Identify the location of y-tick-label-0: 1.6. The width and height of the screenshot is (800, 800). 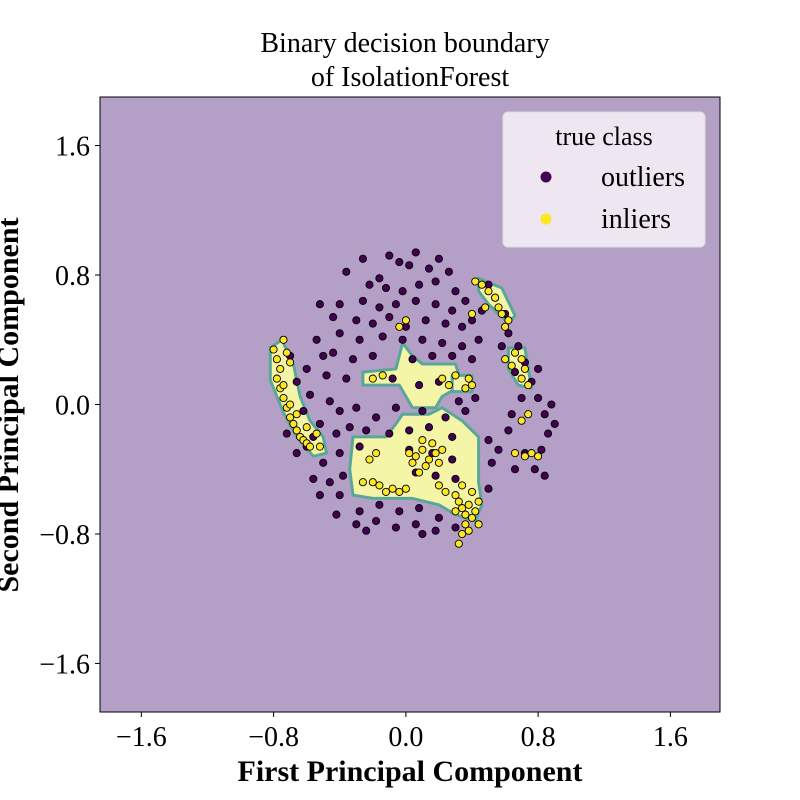
(72, 147).